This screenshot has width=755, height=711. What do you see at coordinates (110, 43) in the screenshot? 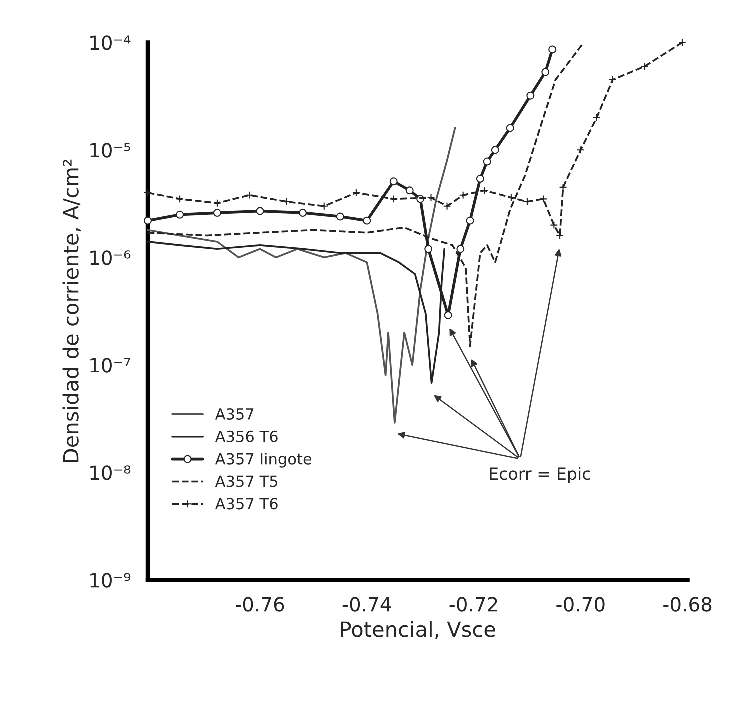
I see `y-tick-label: 10⁻⁴` at bounding box center [110, 43].